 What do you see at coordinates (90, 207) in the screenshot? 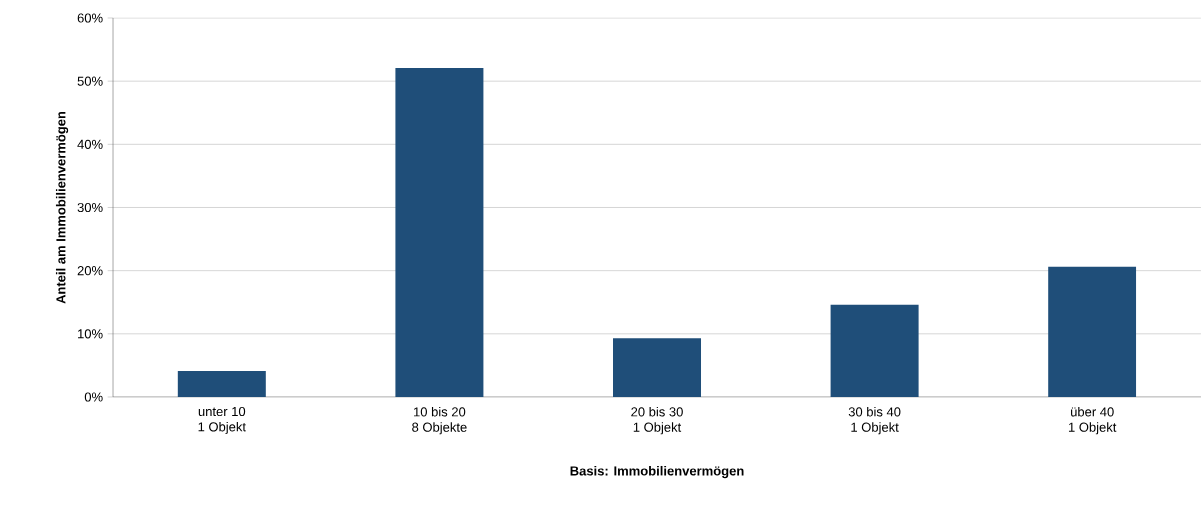
I see `y-tick-label: 30%` at bounding box center [90, 207].